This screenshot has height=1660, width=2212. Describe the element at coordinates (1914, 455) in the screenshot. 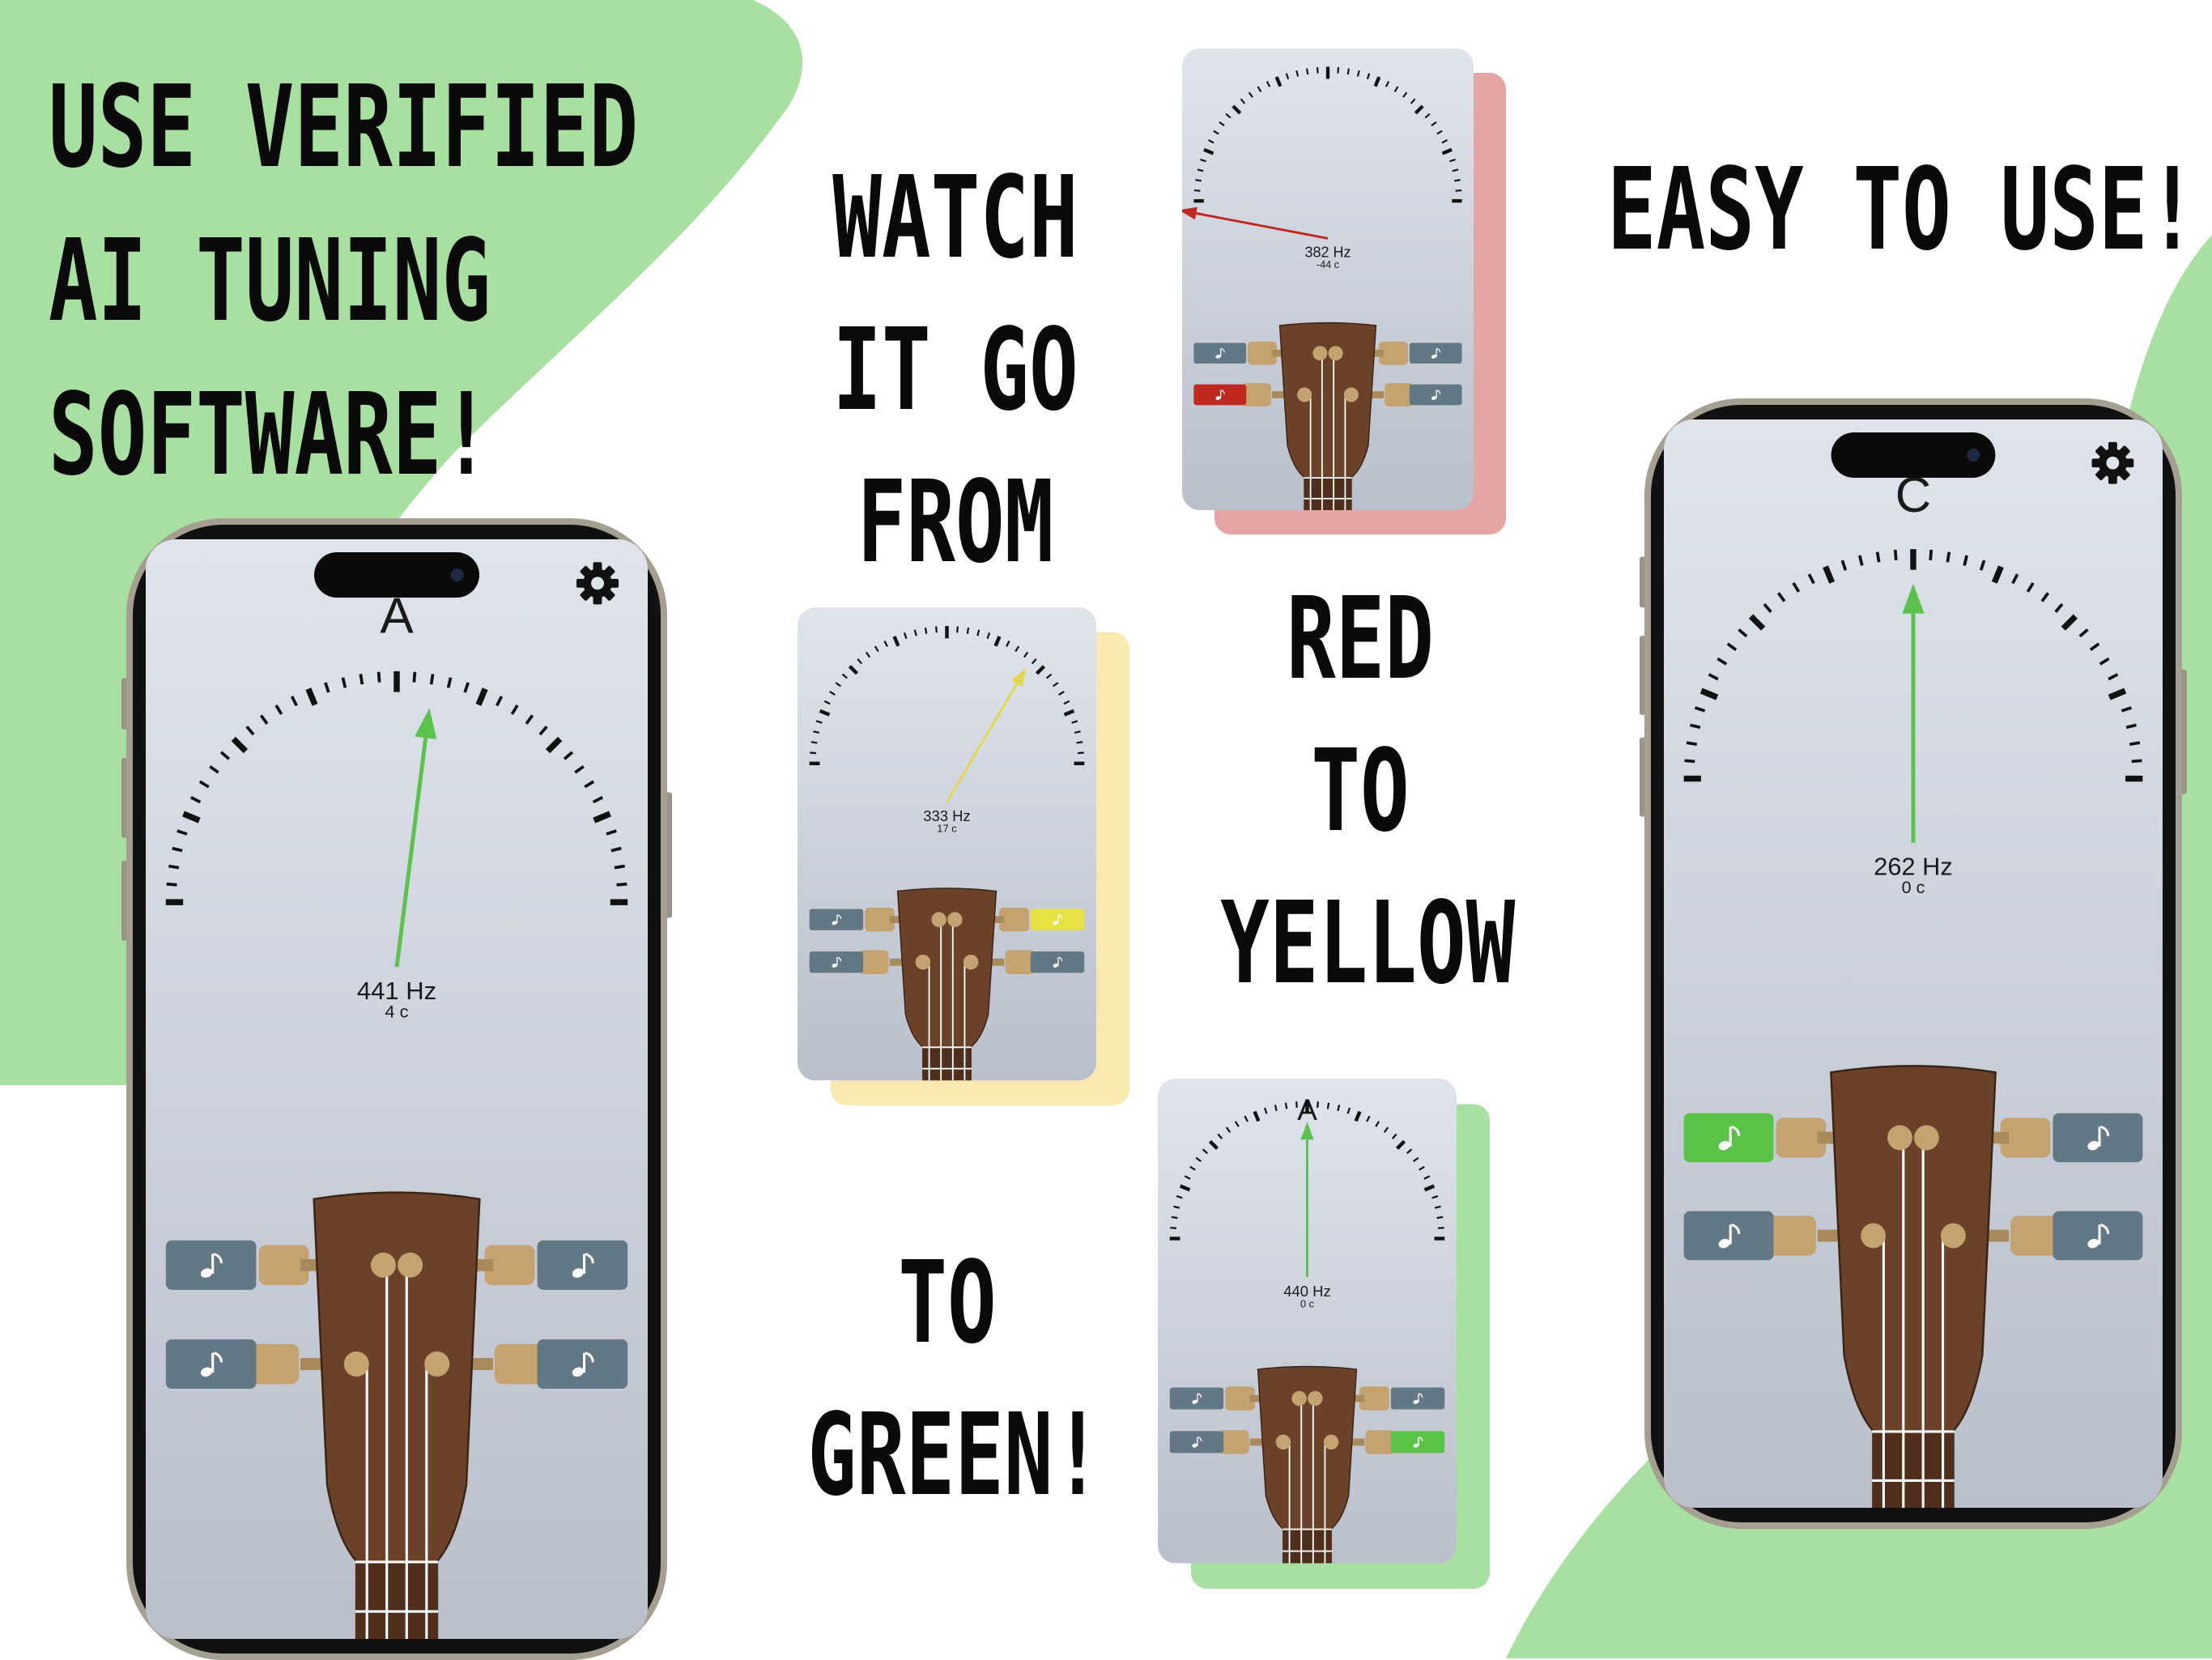

I see `dynamic-island` at that location.